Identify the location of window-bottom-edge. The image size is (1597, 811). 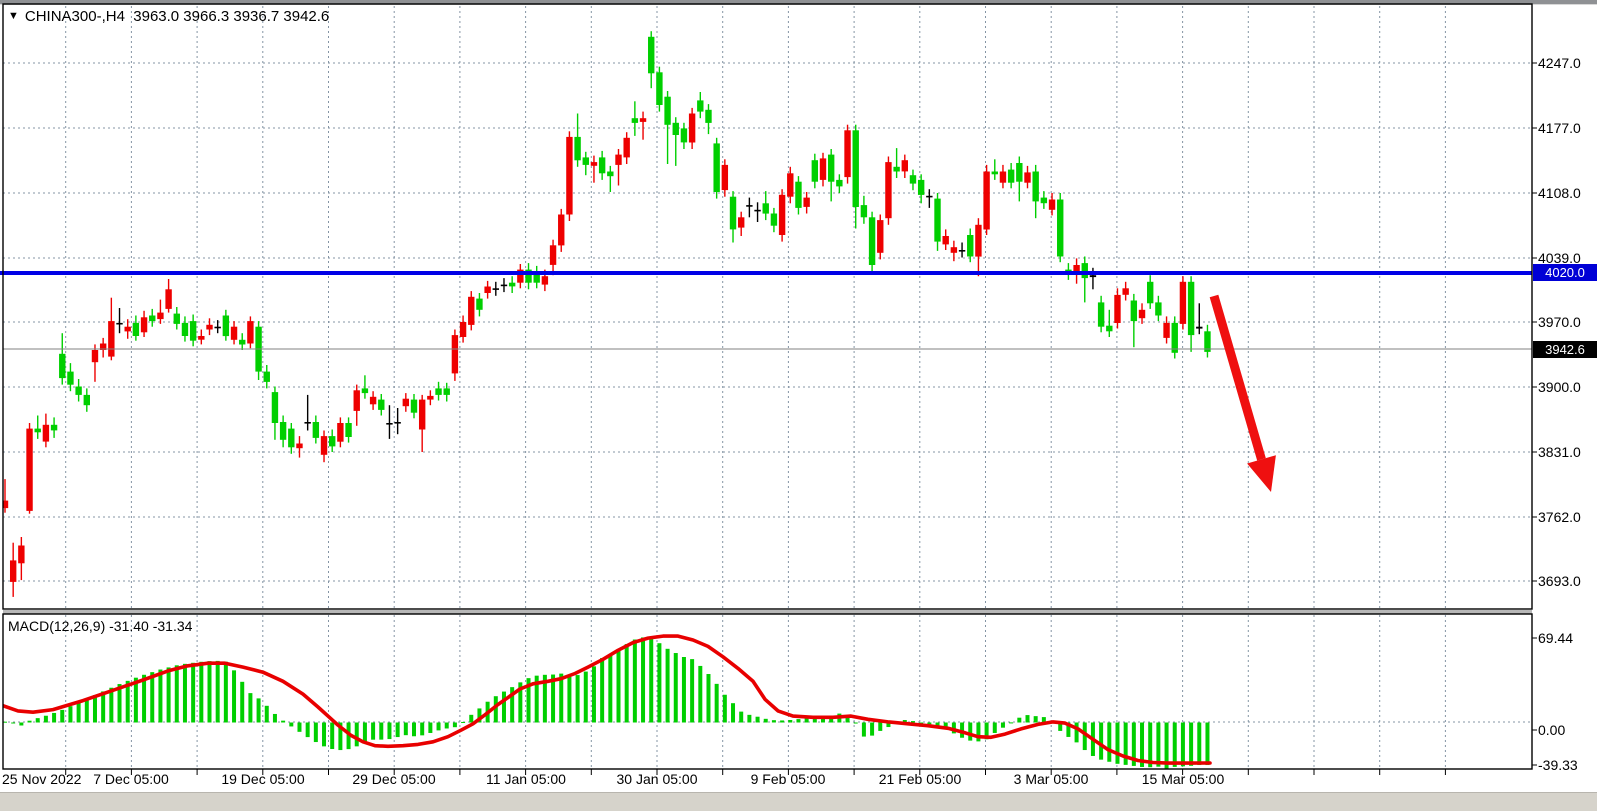
(798, 801).